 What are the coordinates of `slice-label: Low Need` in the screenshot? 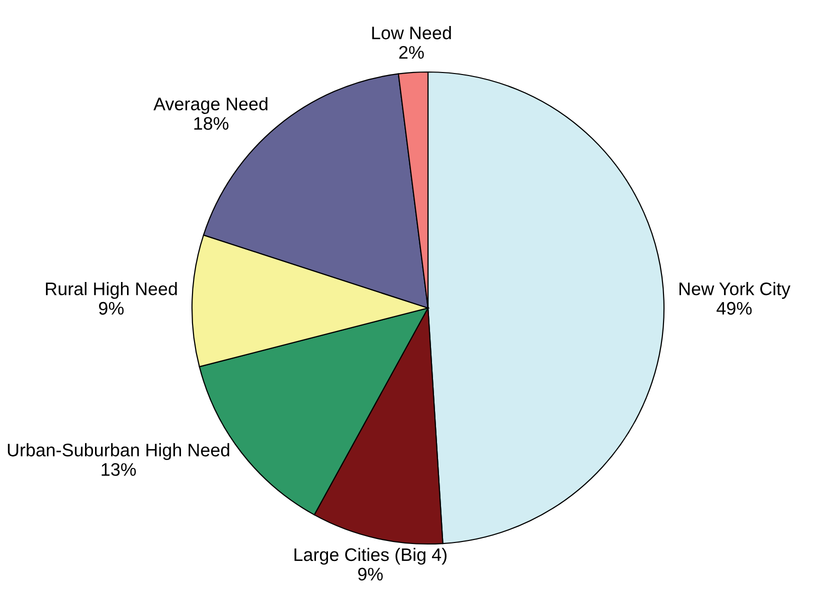 It's located at (411, 33).